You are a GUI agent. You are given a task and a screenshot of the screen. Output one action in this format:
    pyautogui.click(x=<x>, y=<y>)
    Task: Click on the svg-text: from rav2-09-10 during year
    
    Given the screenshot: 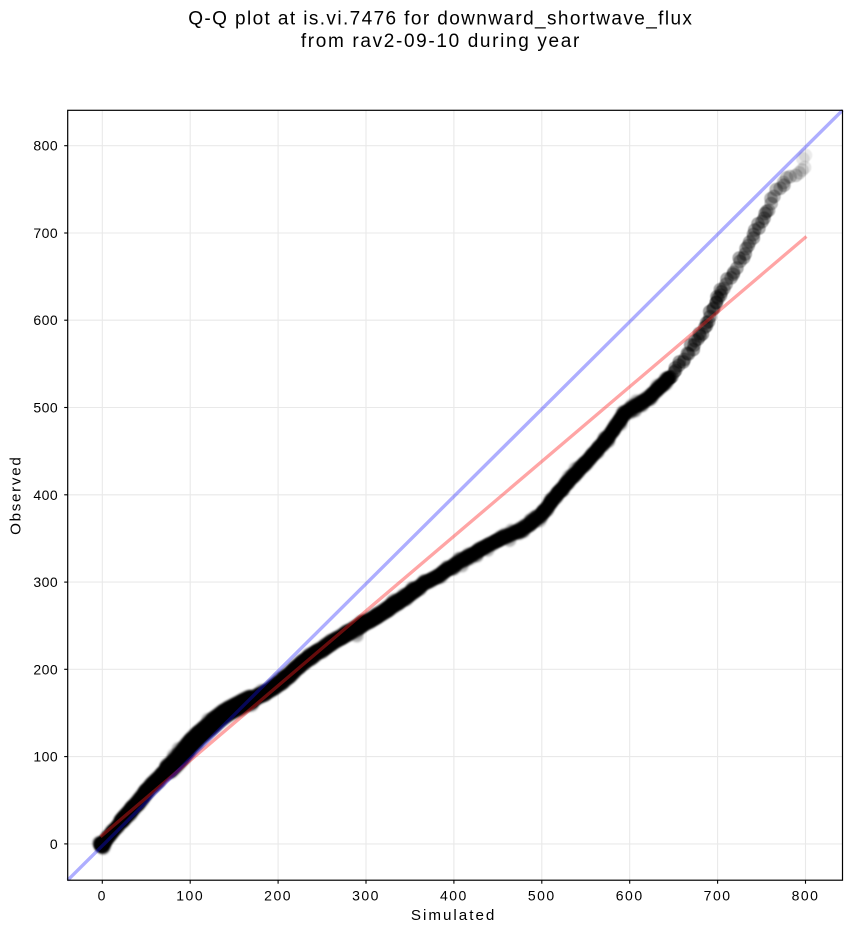 What is the action you would take?
    pyautogui.click(x=441, y=41)
    